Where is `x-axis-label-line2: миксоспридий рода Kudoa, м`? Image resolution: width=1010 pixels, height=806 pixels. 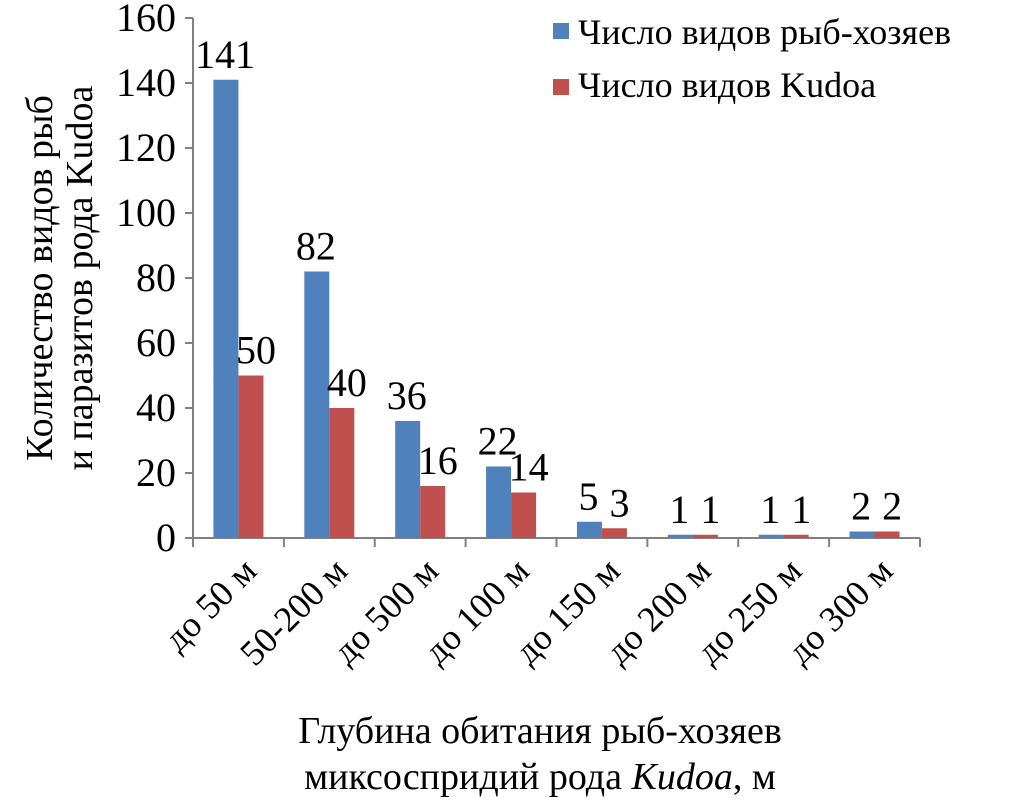 x-axis-label-line2: миксоспридий рода Kudoa, м is located at coordinates (540, 777).